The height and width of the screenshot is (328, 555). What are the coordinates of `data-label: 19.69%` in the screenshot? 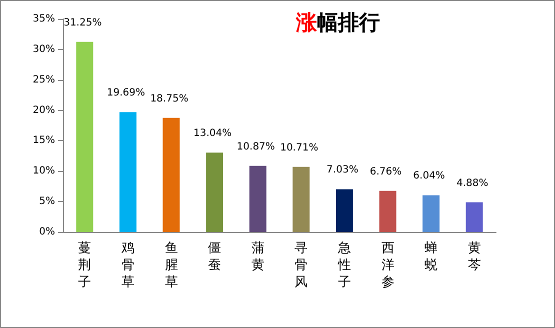 It's located at (126, 93).